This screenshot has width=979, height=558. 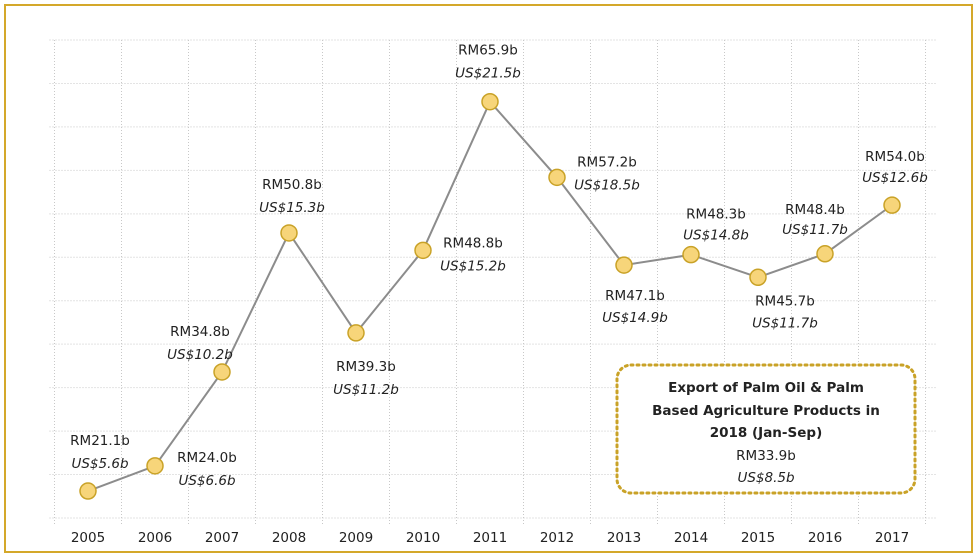 What do you see at coordinates (892, 538) in the screenshot?
I see `x-tick-label: 2017` at bounding box center [892, 538].